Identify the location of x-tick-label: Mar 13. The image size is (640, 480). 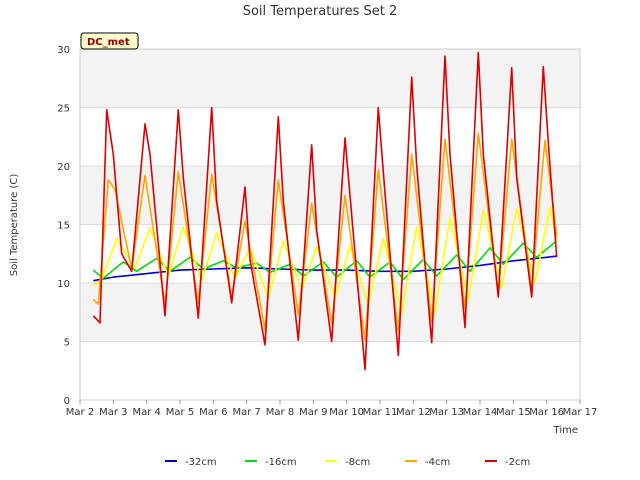
(446, 412).